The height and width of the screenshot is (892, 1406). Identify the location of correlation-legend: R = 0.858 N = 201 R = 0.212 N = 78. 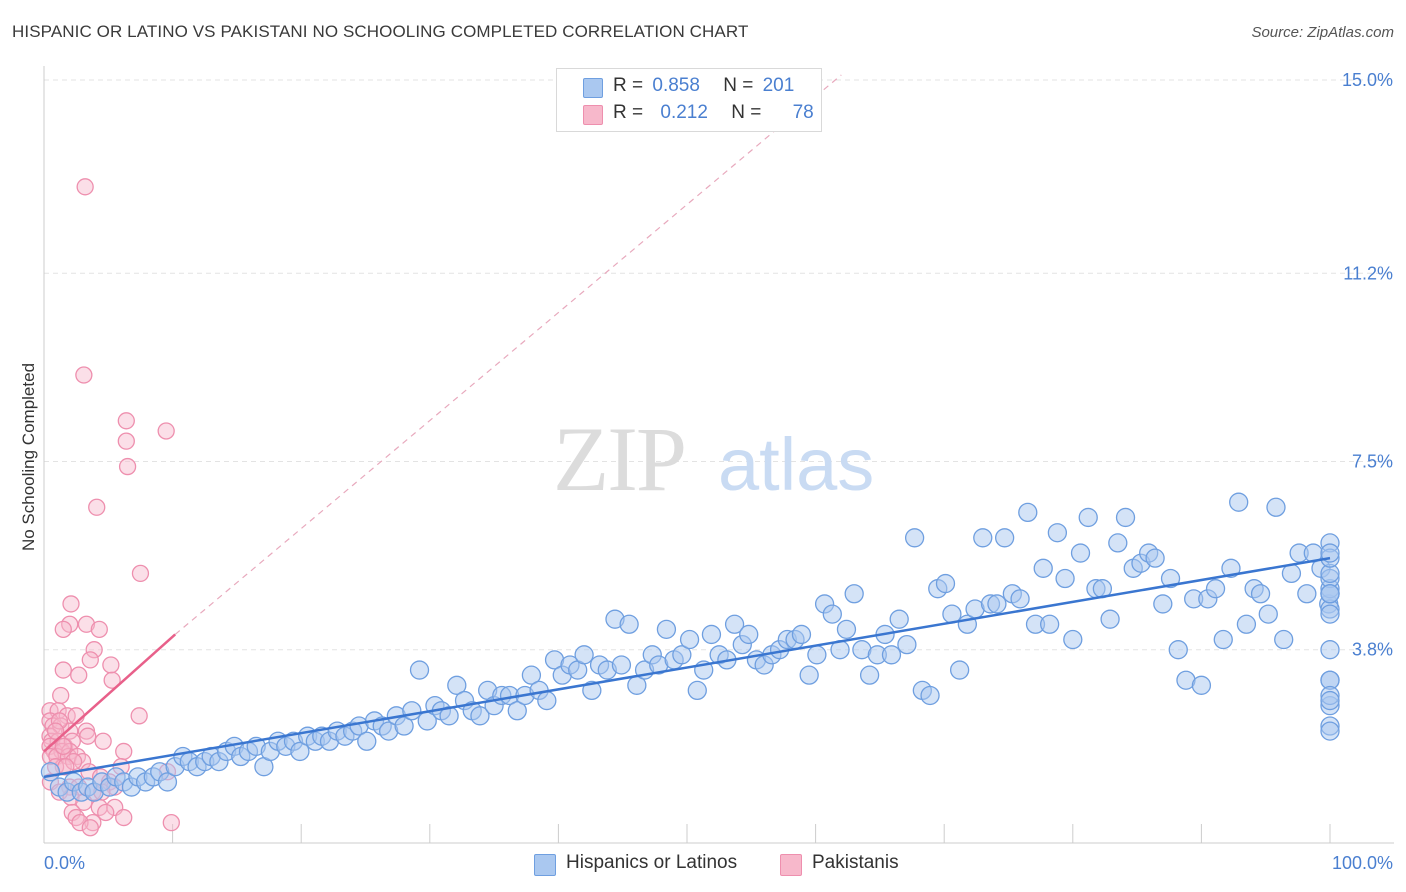
(689, 100).